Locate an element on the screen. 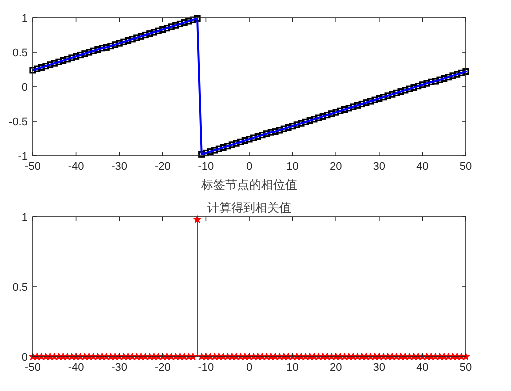 The image size is (511, 391). y-tick-label: -0.5 is located at coordinates (18, 122).